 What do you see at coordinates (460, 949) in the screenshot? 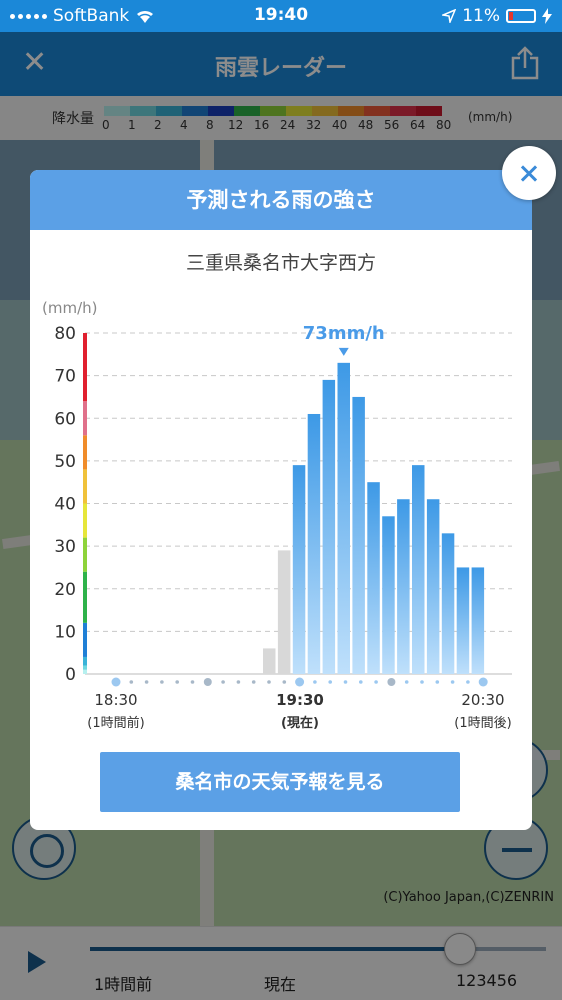
I see `timeline-thumb` at bounding box center [460, 949].